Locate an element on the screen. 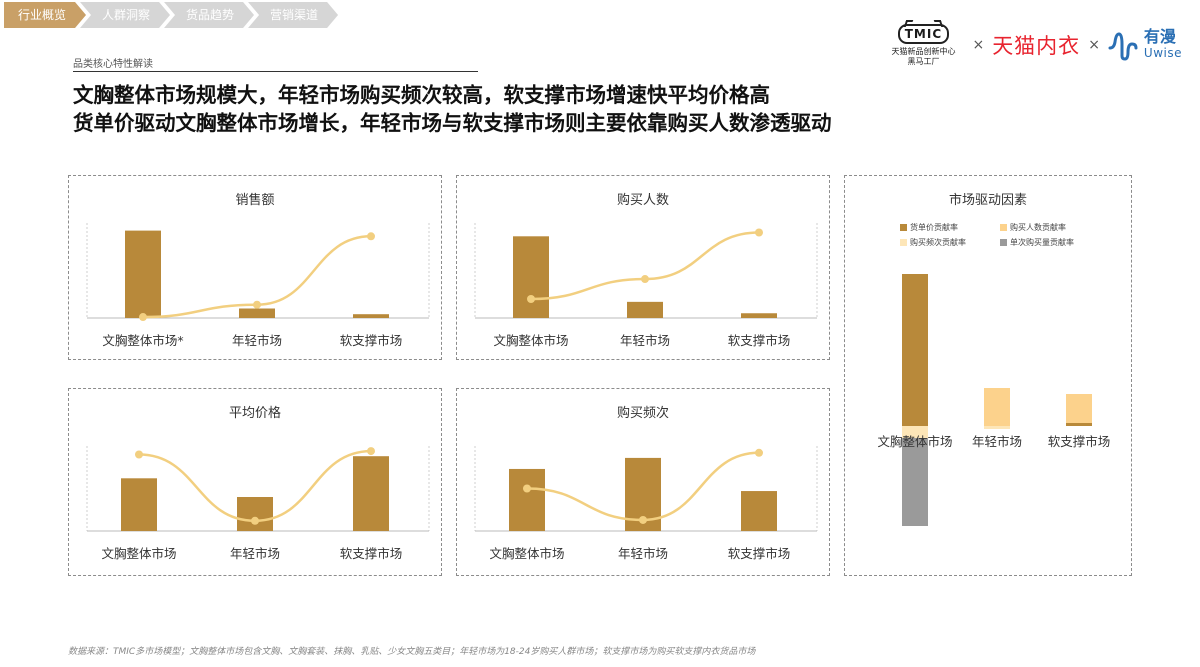 This screenshot has width=1200, height=667. breadcrumb-nav: 行业概览 人群洞察 货品趋势 营销渠道 is located at coordinates (168, 15).